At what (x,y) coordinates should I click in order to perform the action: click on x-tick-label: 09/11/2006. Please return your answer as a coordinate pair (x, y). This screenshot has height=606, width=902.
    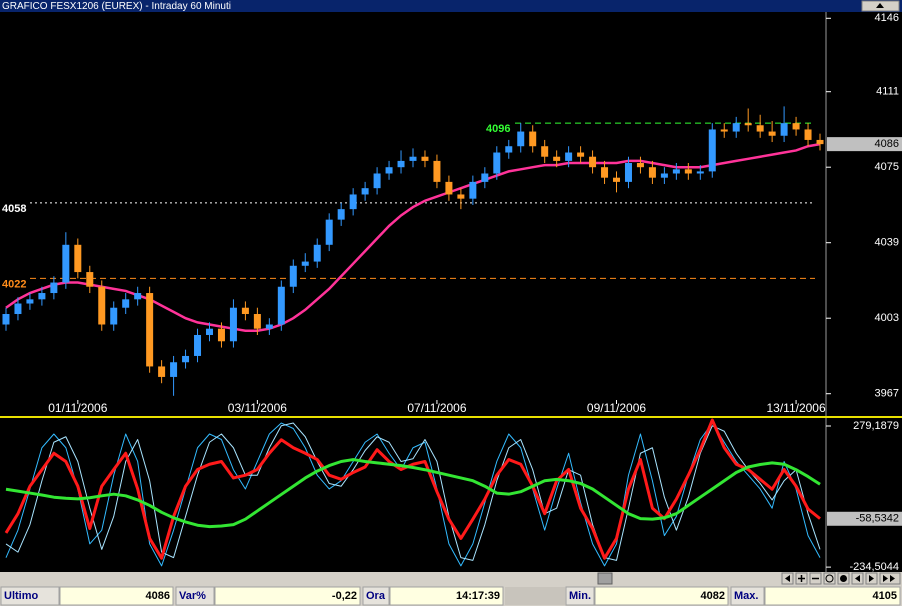
    Looking at the image, I should click on (616, 408).